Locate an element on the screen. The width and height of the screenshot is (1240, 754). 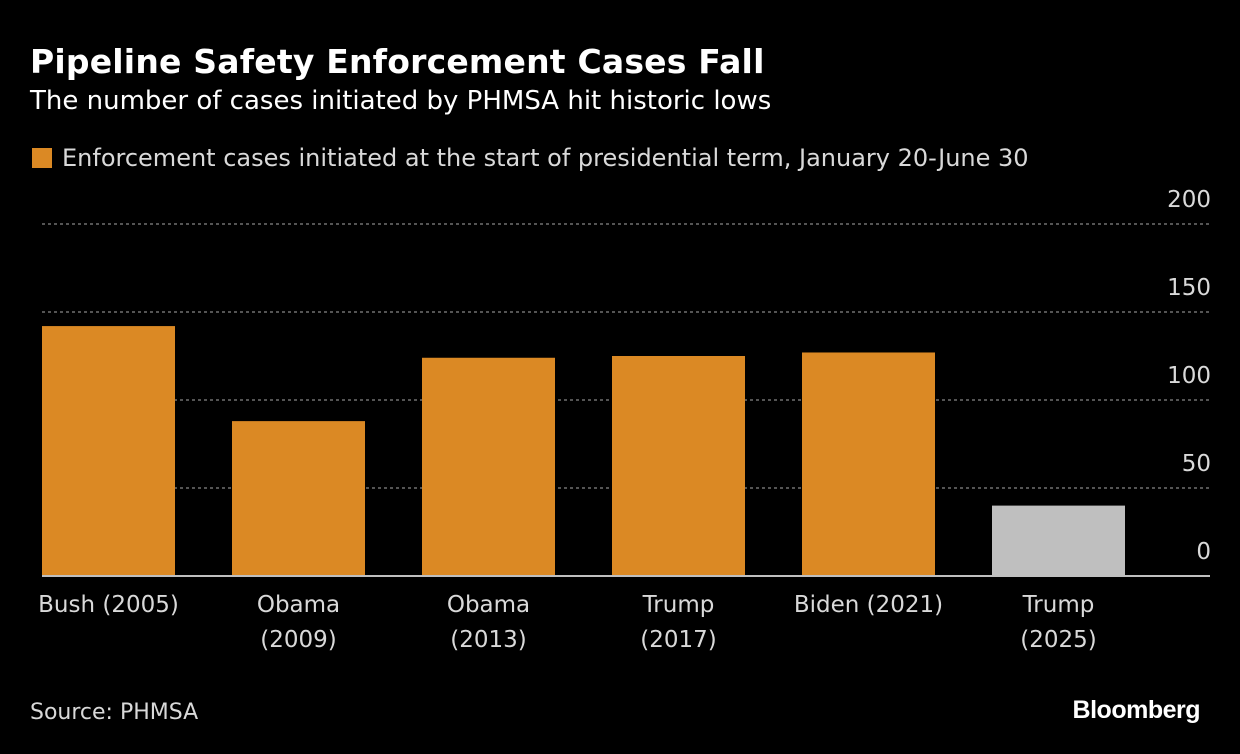
y-tick-label: 50 is located at coordinates (1196, 464).